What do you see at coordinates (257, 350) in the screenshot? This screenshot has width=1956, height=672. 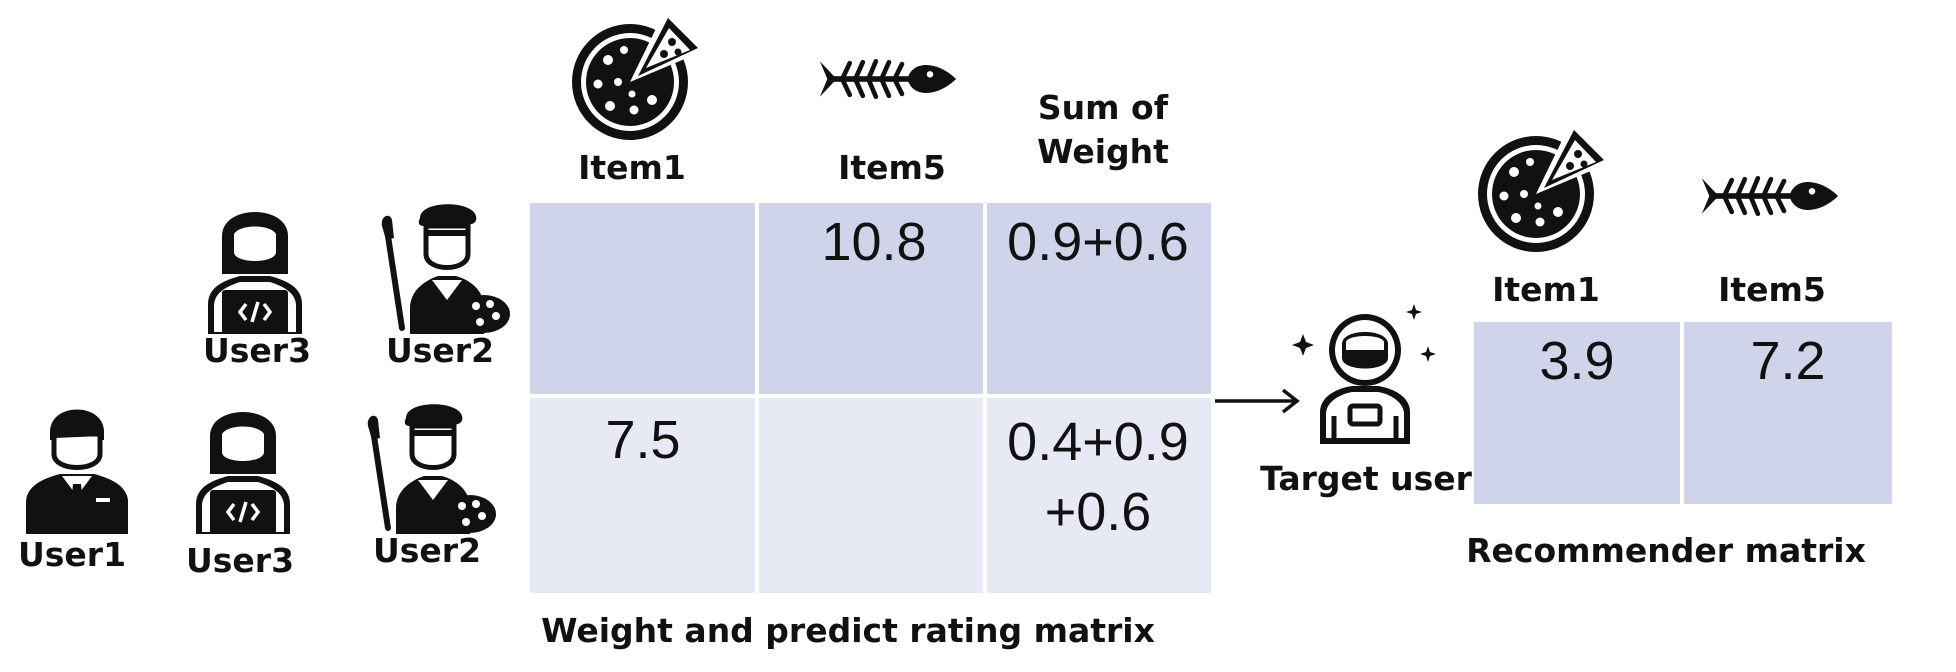 I see `user3-top-label: User3` at bounding box center [257, 350].